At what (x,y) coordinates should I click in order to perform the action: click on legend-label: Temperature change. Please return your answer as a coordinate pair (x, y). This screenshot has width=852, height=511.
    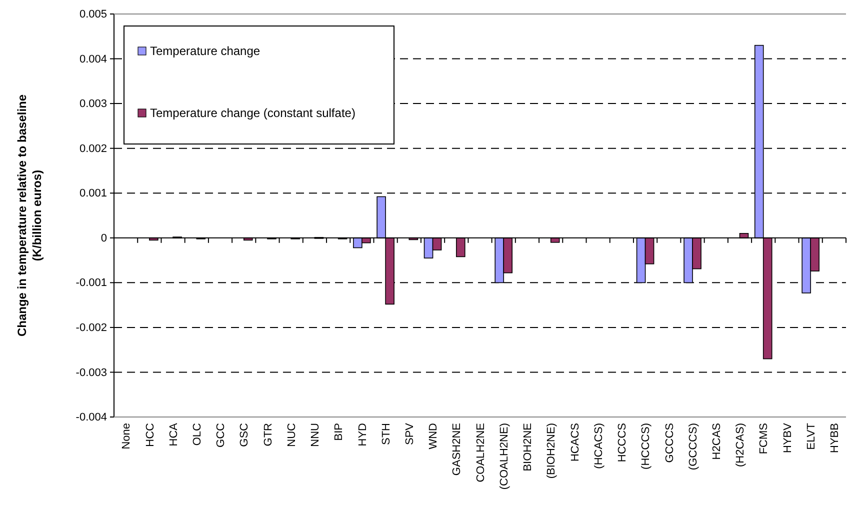
    Looking at the image, I should click on (205, 51).